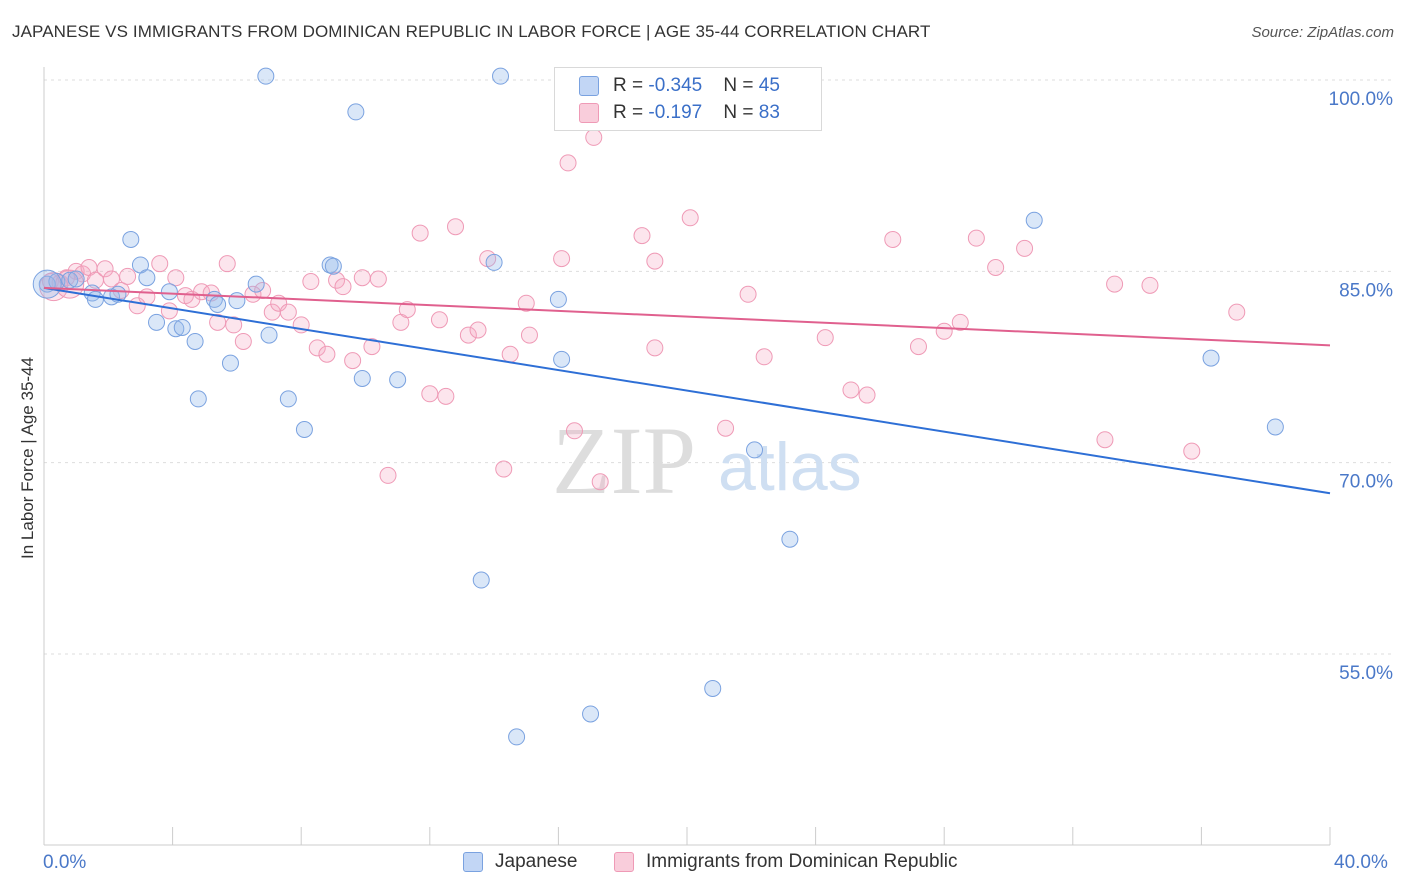  Describe the element at coordinates (786, 862) in the screenshot. I see `legend-item-dominican: Immigrants from Dominican Republic` at that location.